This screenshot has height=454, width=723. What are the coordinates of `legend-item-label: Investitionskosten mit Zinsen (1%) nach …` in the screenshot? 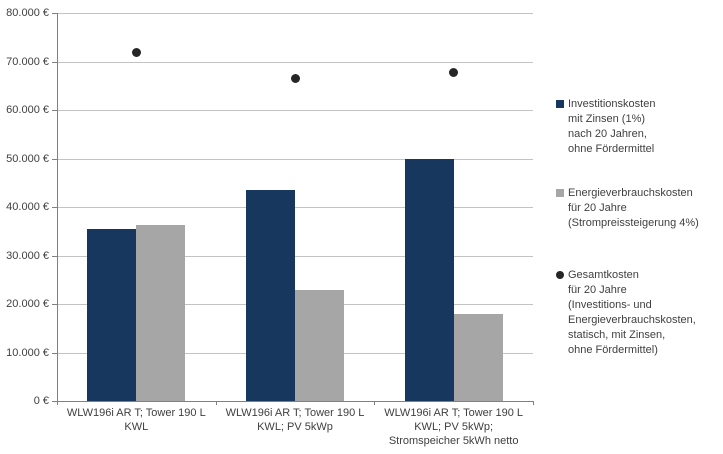 It's located at (612, 126).